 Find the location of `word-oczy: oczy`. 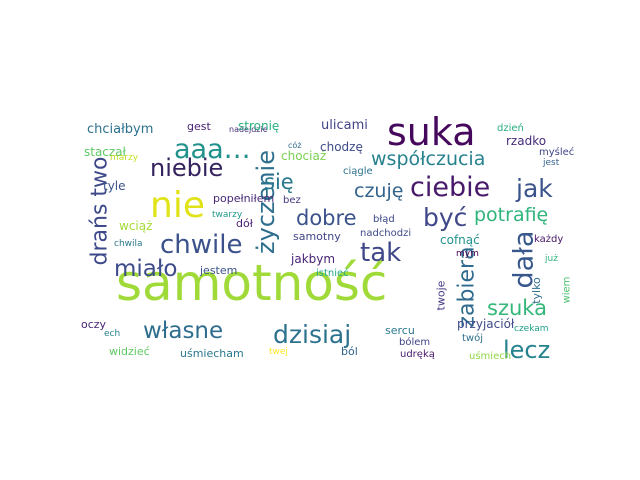

word-oczy: oczy is located at coordinates (94, 324).